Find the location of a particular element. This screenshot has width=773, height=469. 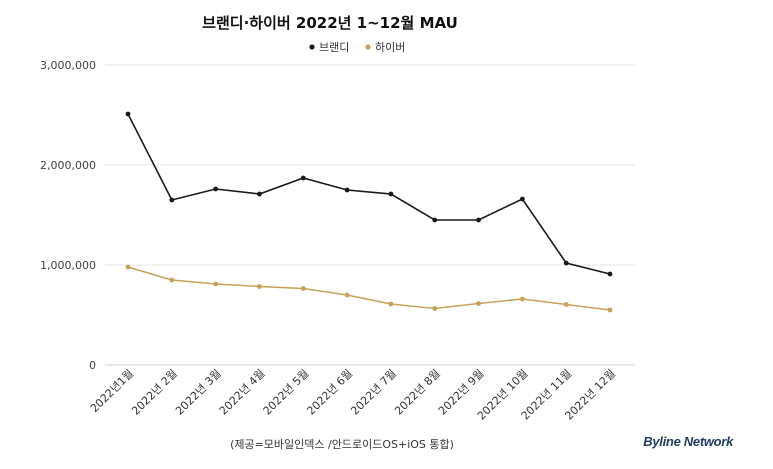

x-tick-label: 2022년 2월 is located at coordinates (154, 392).